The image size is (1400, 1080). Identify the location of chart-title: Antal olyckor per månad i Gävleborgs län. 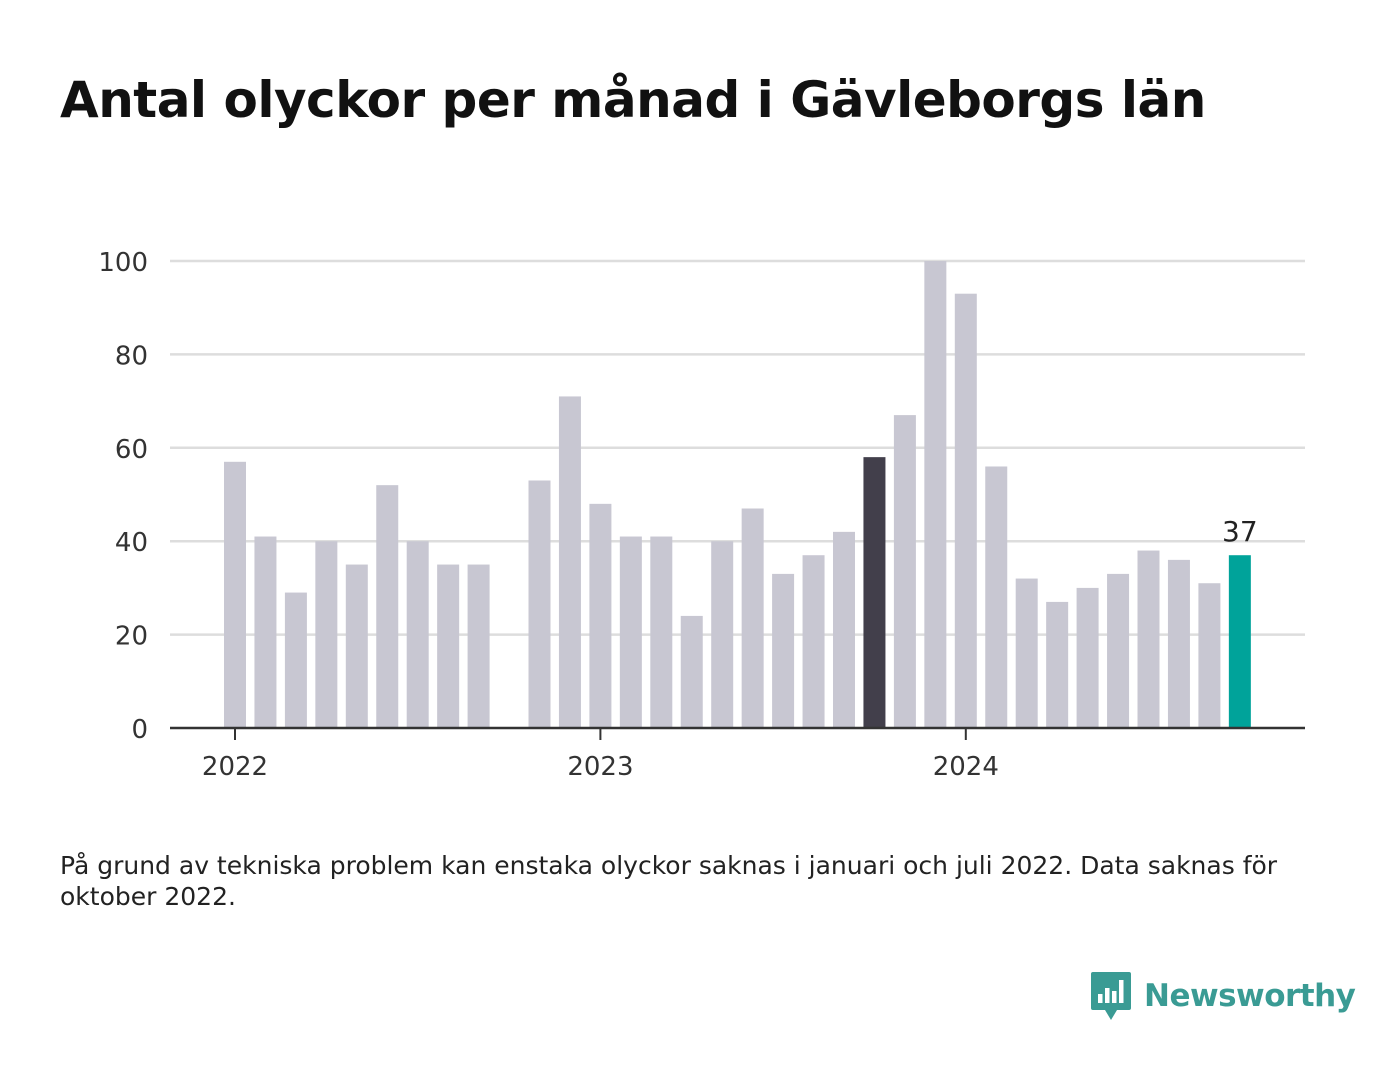
(633, 100).